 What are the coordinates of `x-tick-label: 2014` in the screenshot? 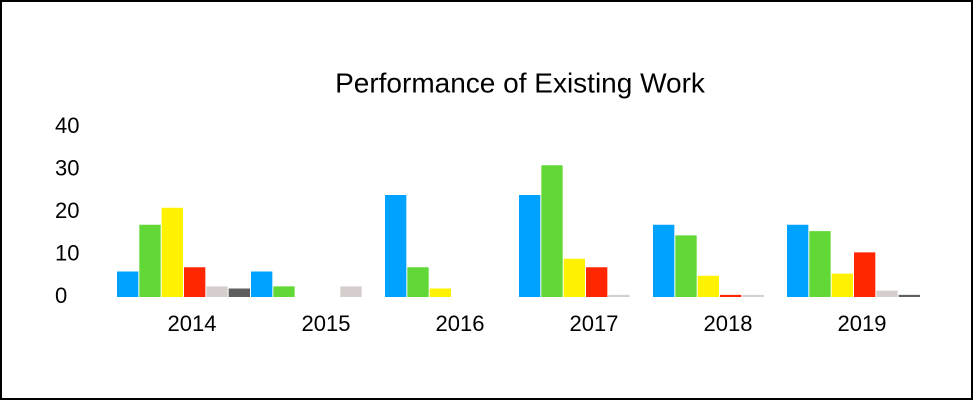 It's located at (192, 323).